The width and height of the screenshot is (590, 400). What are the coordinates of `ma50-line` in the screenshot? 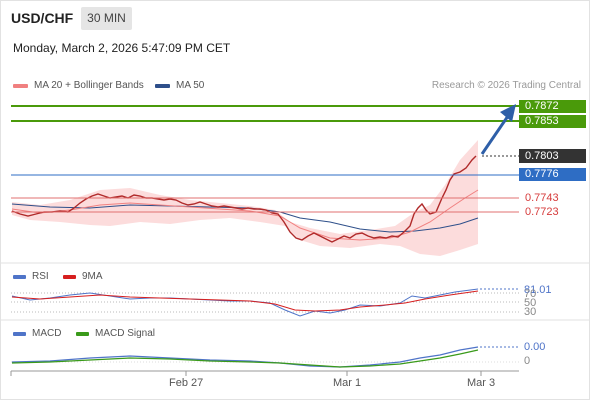 It's located at (245, 218).